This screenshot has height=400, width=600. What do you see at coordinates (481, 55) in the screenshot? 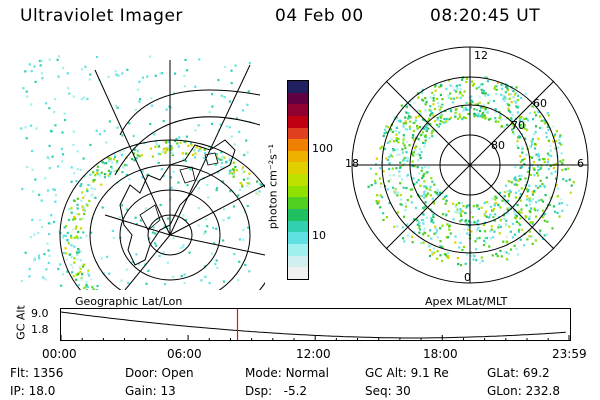
I see `mlt-label-12: 12` at bounding box center [481, 55].